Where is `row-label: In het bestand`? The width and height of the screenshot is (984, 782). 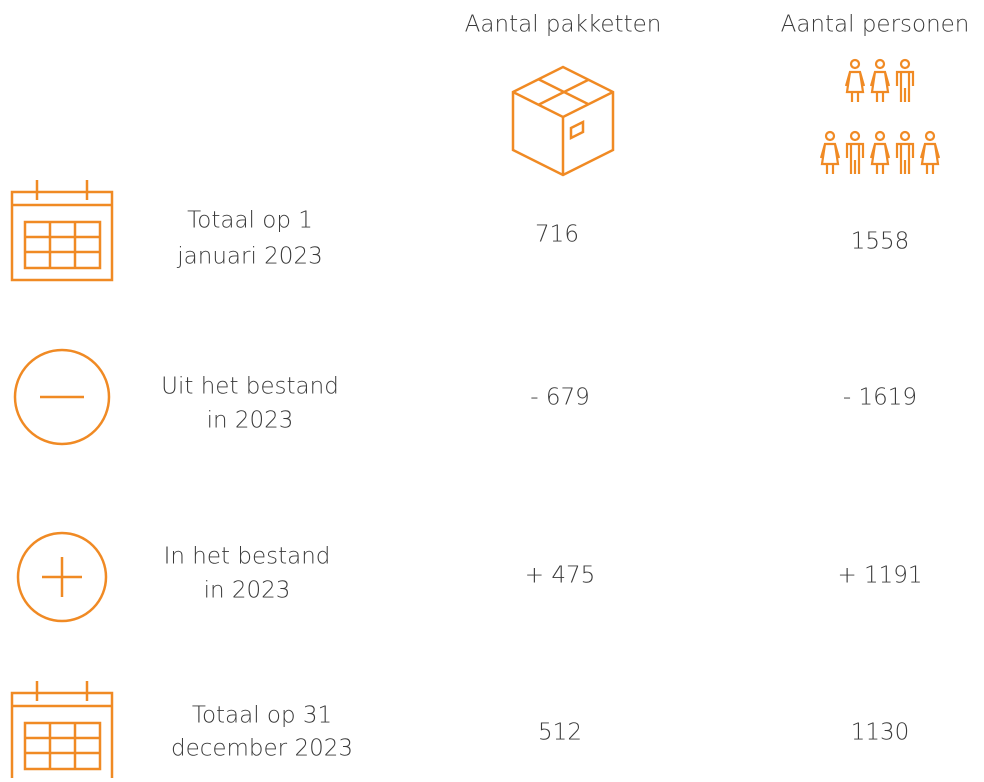 row-label: In het bestand is located at coordinates (247, 557).